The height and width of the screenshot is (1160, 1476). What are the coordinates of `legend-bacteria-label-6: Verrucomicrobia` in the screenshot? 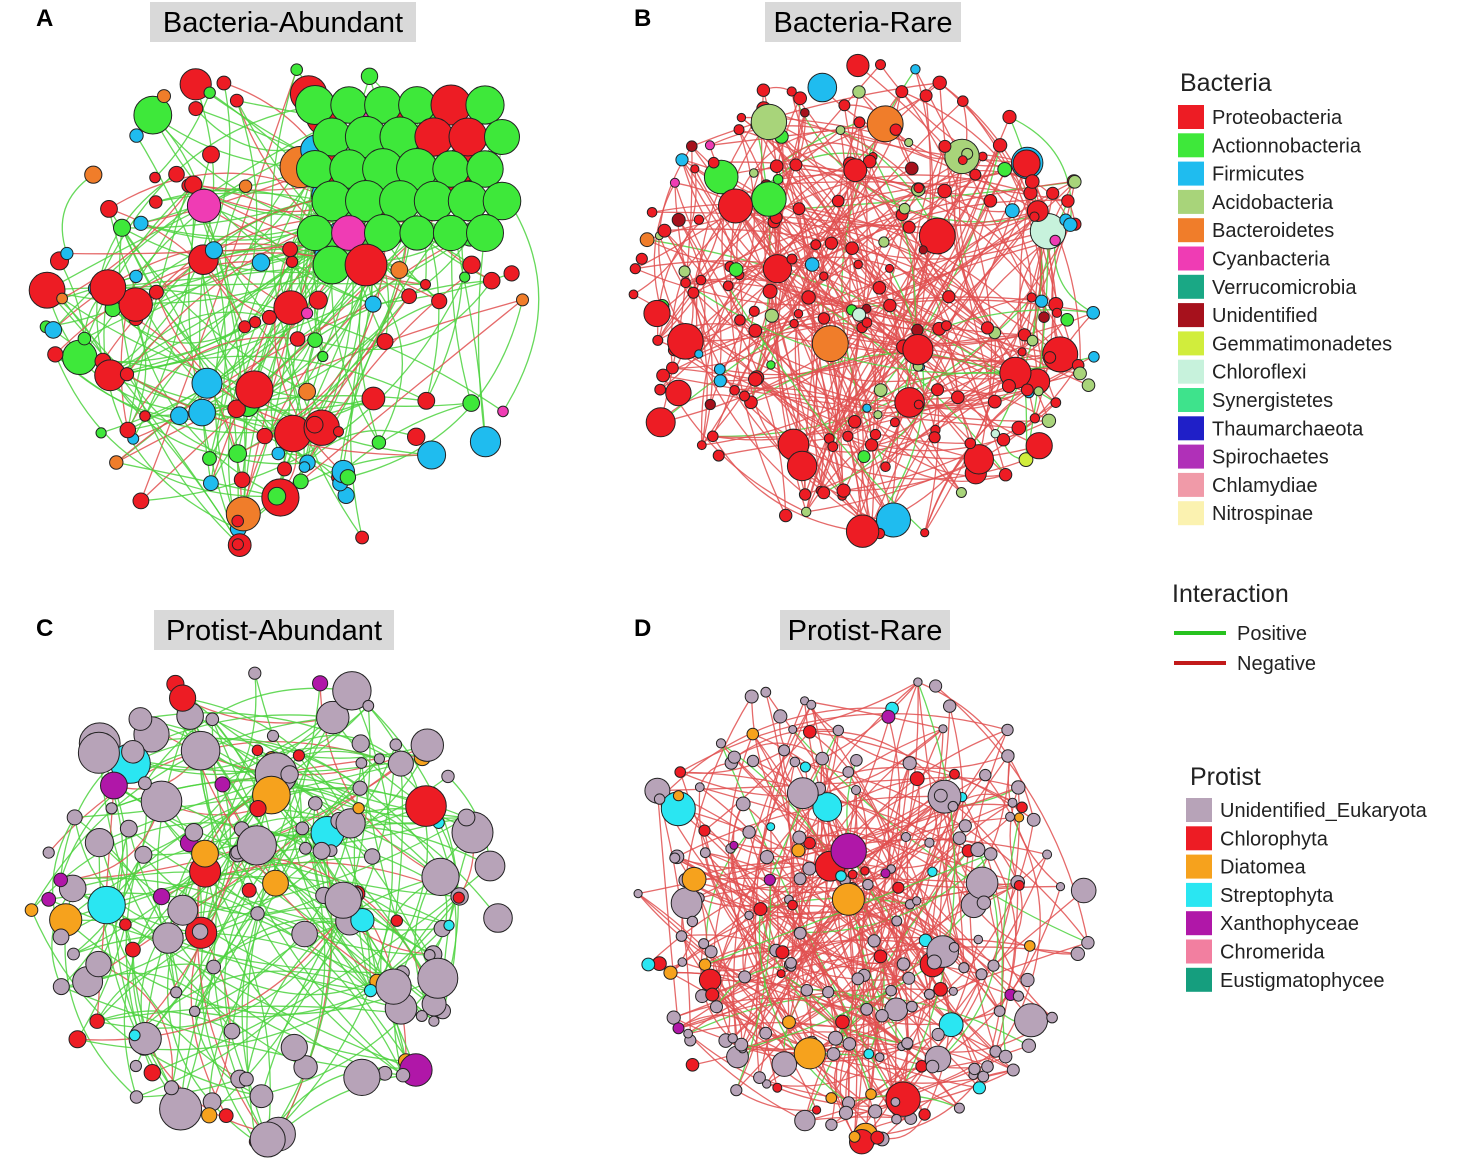 It's located at (1284, 288).